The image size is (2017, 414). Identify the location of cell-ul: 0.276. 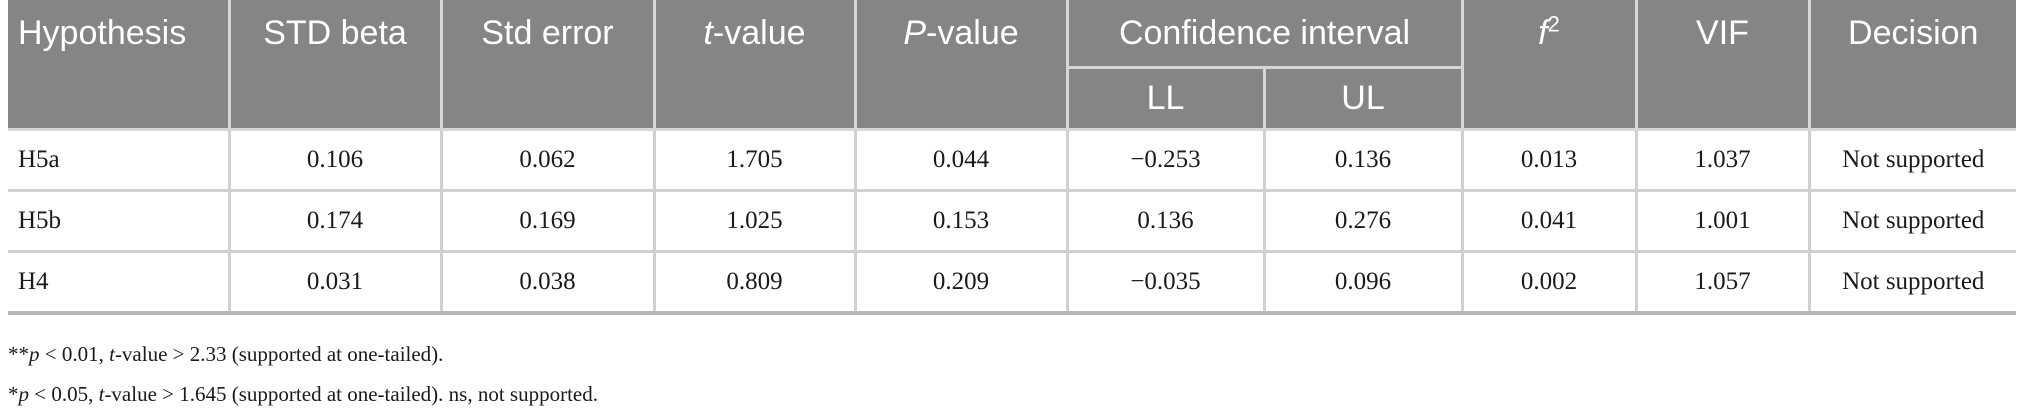
(1364, 221).